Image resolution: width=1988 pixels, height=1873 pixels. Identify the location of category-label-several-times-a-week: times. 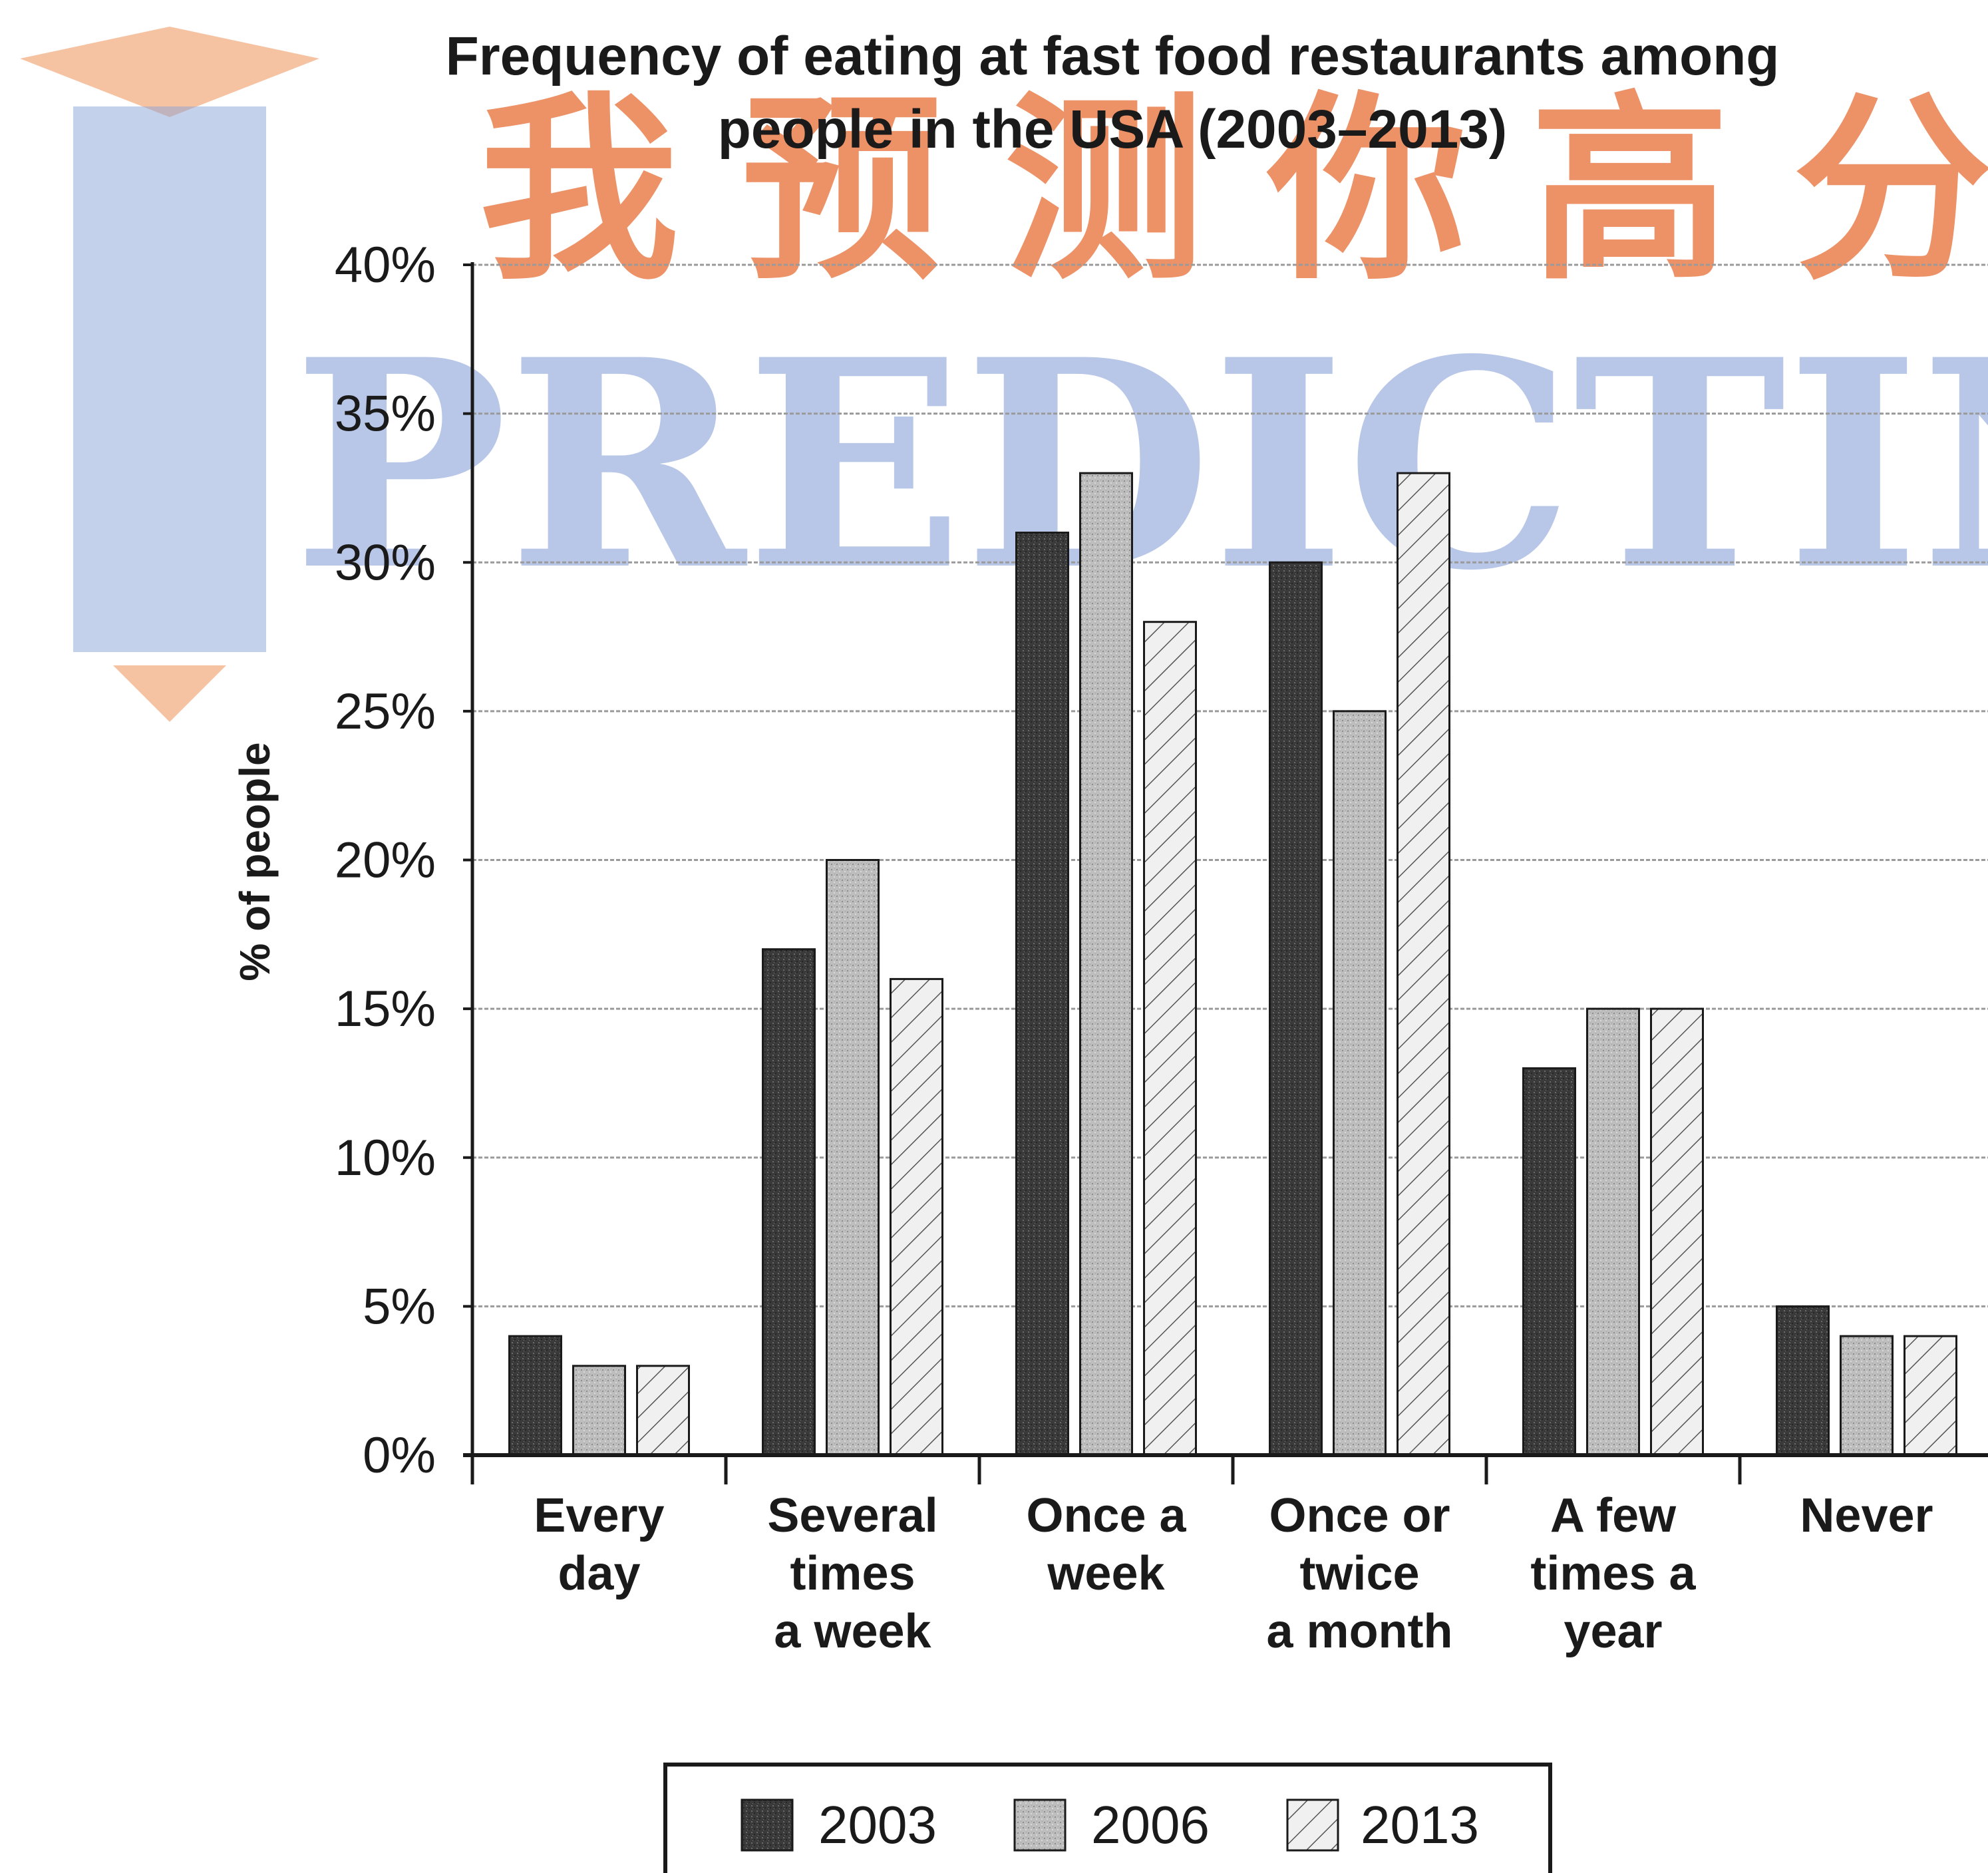
(852, 1573).